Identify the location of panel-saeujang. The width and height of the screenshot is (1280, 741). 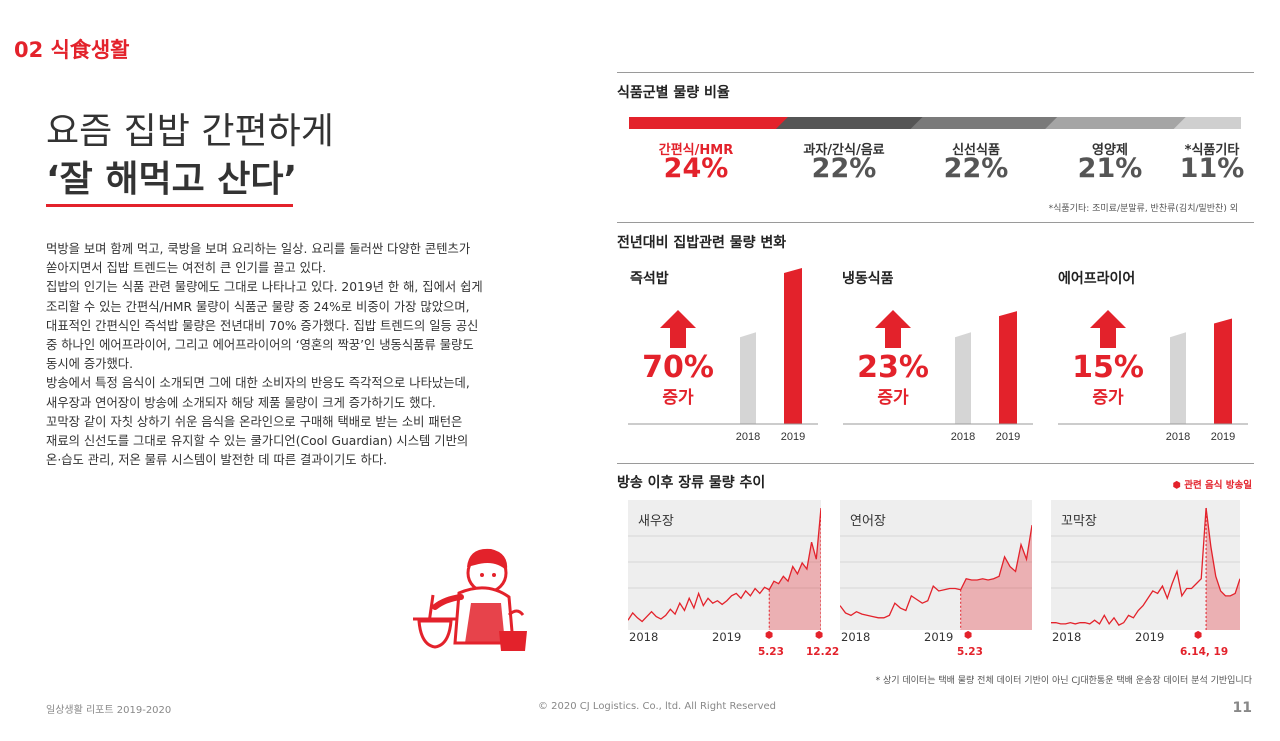
(724, 565).